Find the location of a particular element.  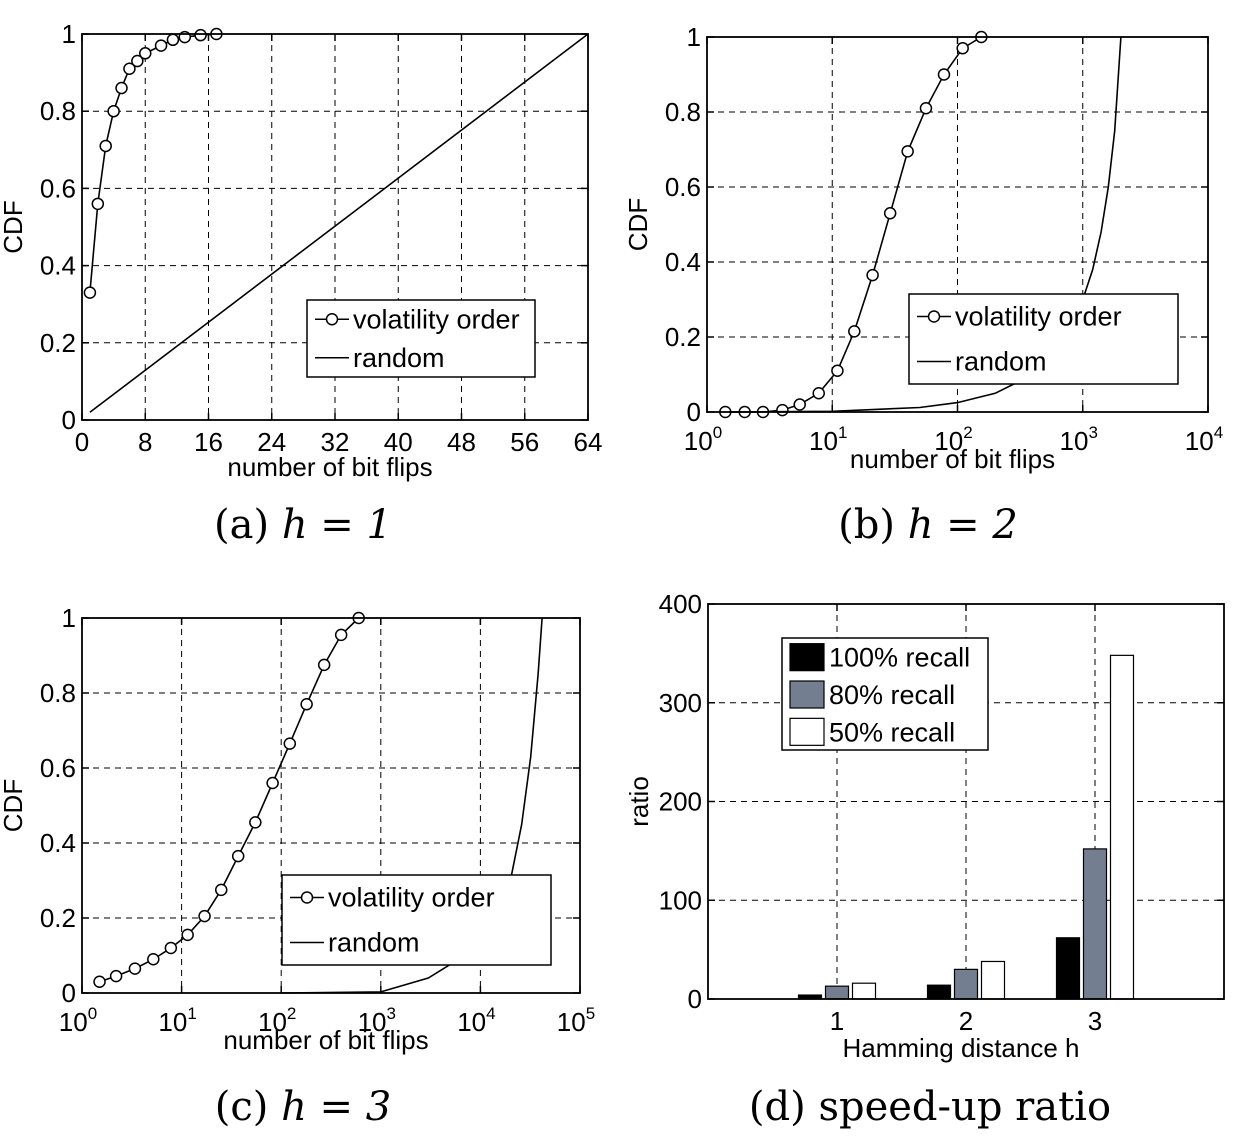

legend: 100% recall 80% recall 50% recall is located at coordinates (885, 694).